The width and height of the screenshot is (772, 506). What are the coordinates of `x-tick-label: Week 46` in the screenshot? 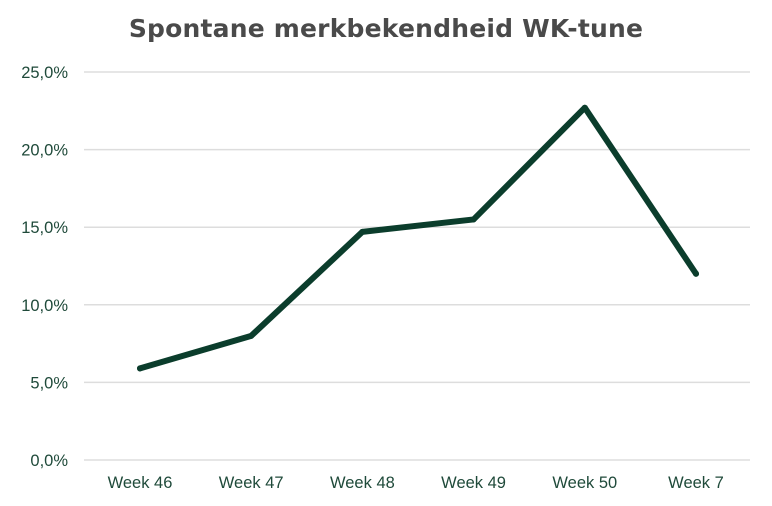 It's located at (140, 483).